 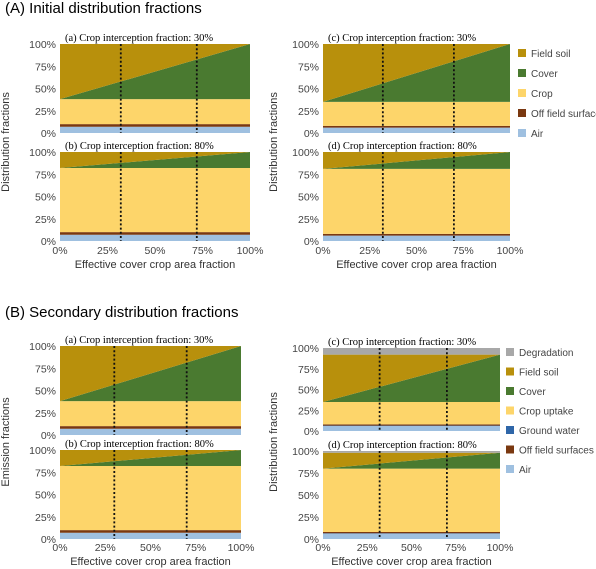 What do you see at coordinates (402, 146) in the screenshot?
I see `subplot-title: (d) Crop interception fraction: 80%` at bounding box center [402, 146].